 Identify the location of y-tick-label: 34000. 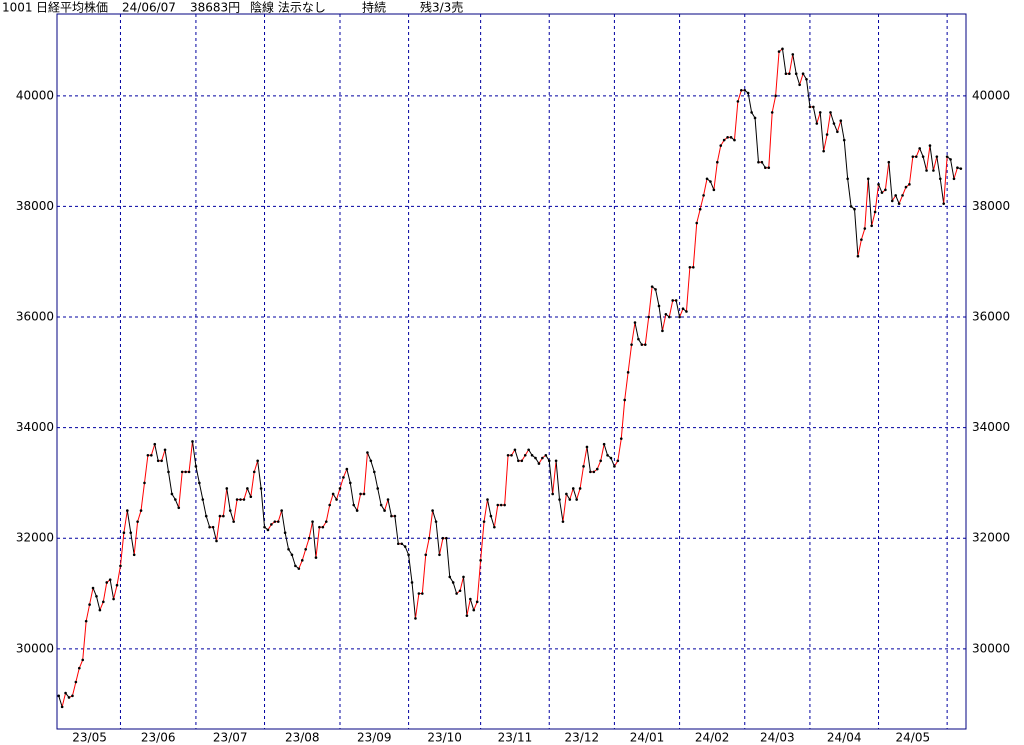
(35, 427).